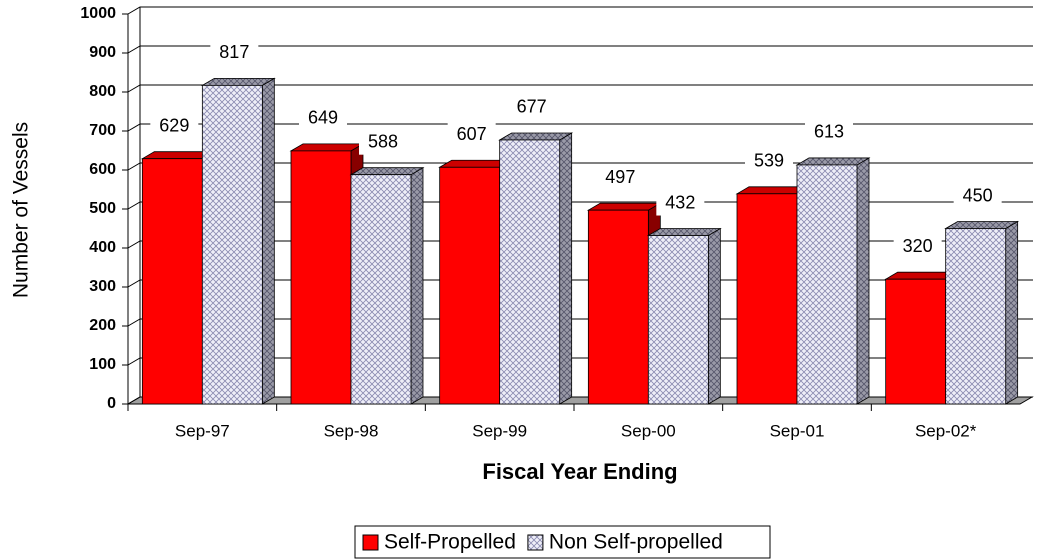 The height and width of the screenshot is (560, 1037). I want to click on value-label: 649, so click(323, 118).